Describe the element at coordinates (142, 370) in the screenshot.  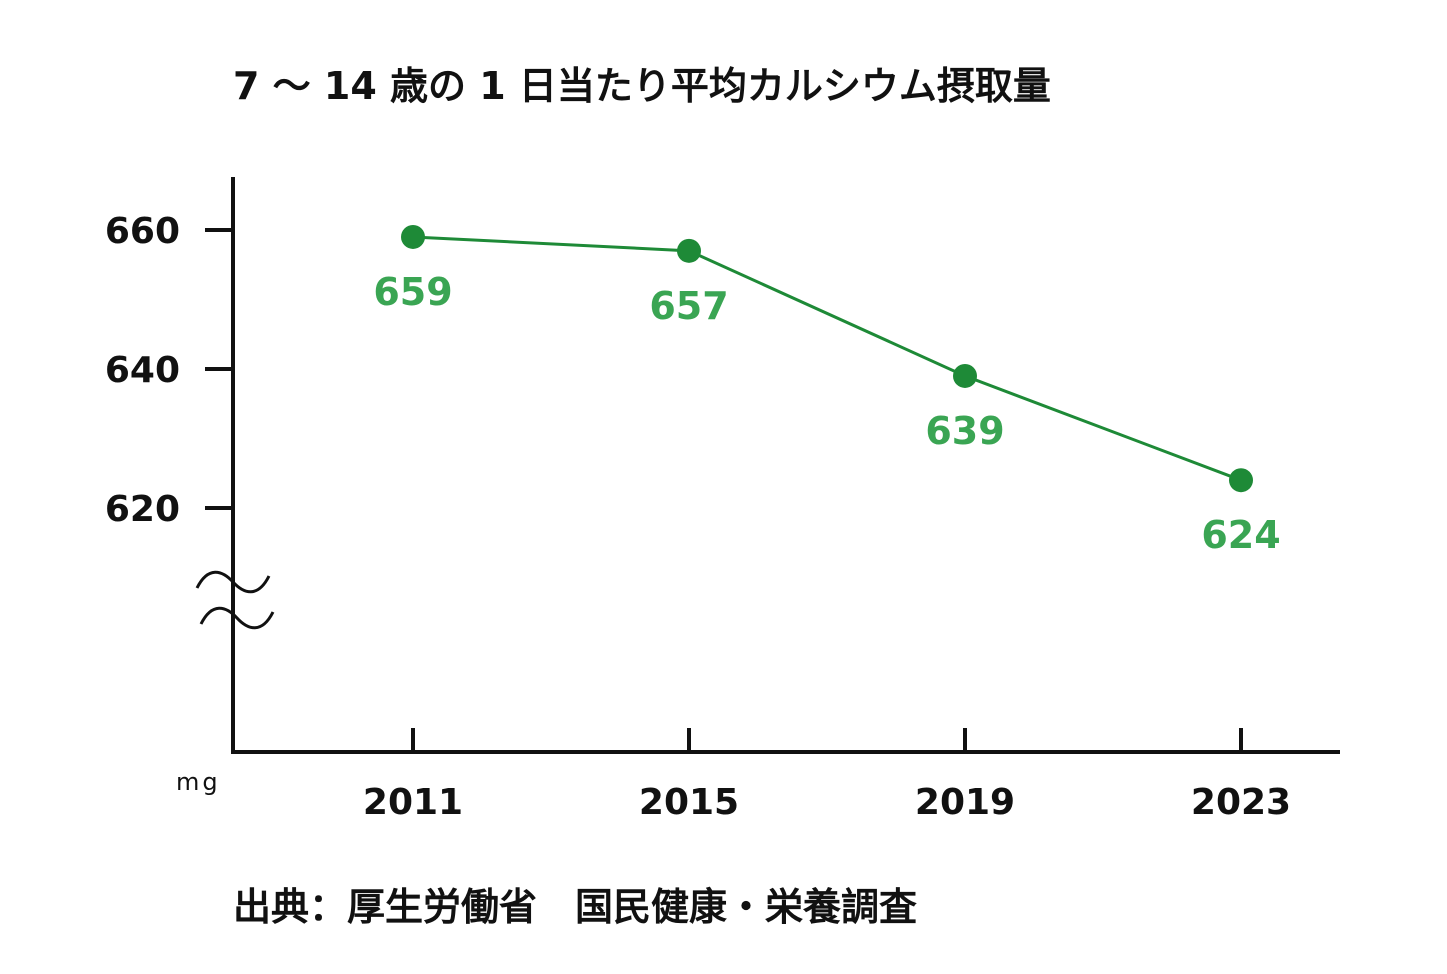
I see `y-tick-label: 640` at that location.